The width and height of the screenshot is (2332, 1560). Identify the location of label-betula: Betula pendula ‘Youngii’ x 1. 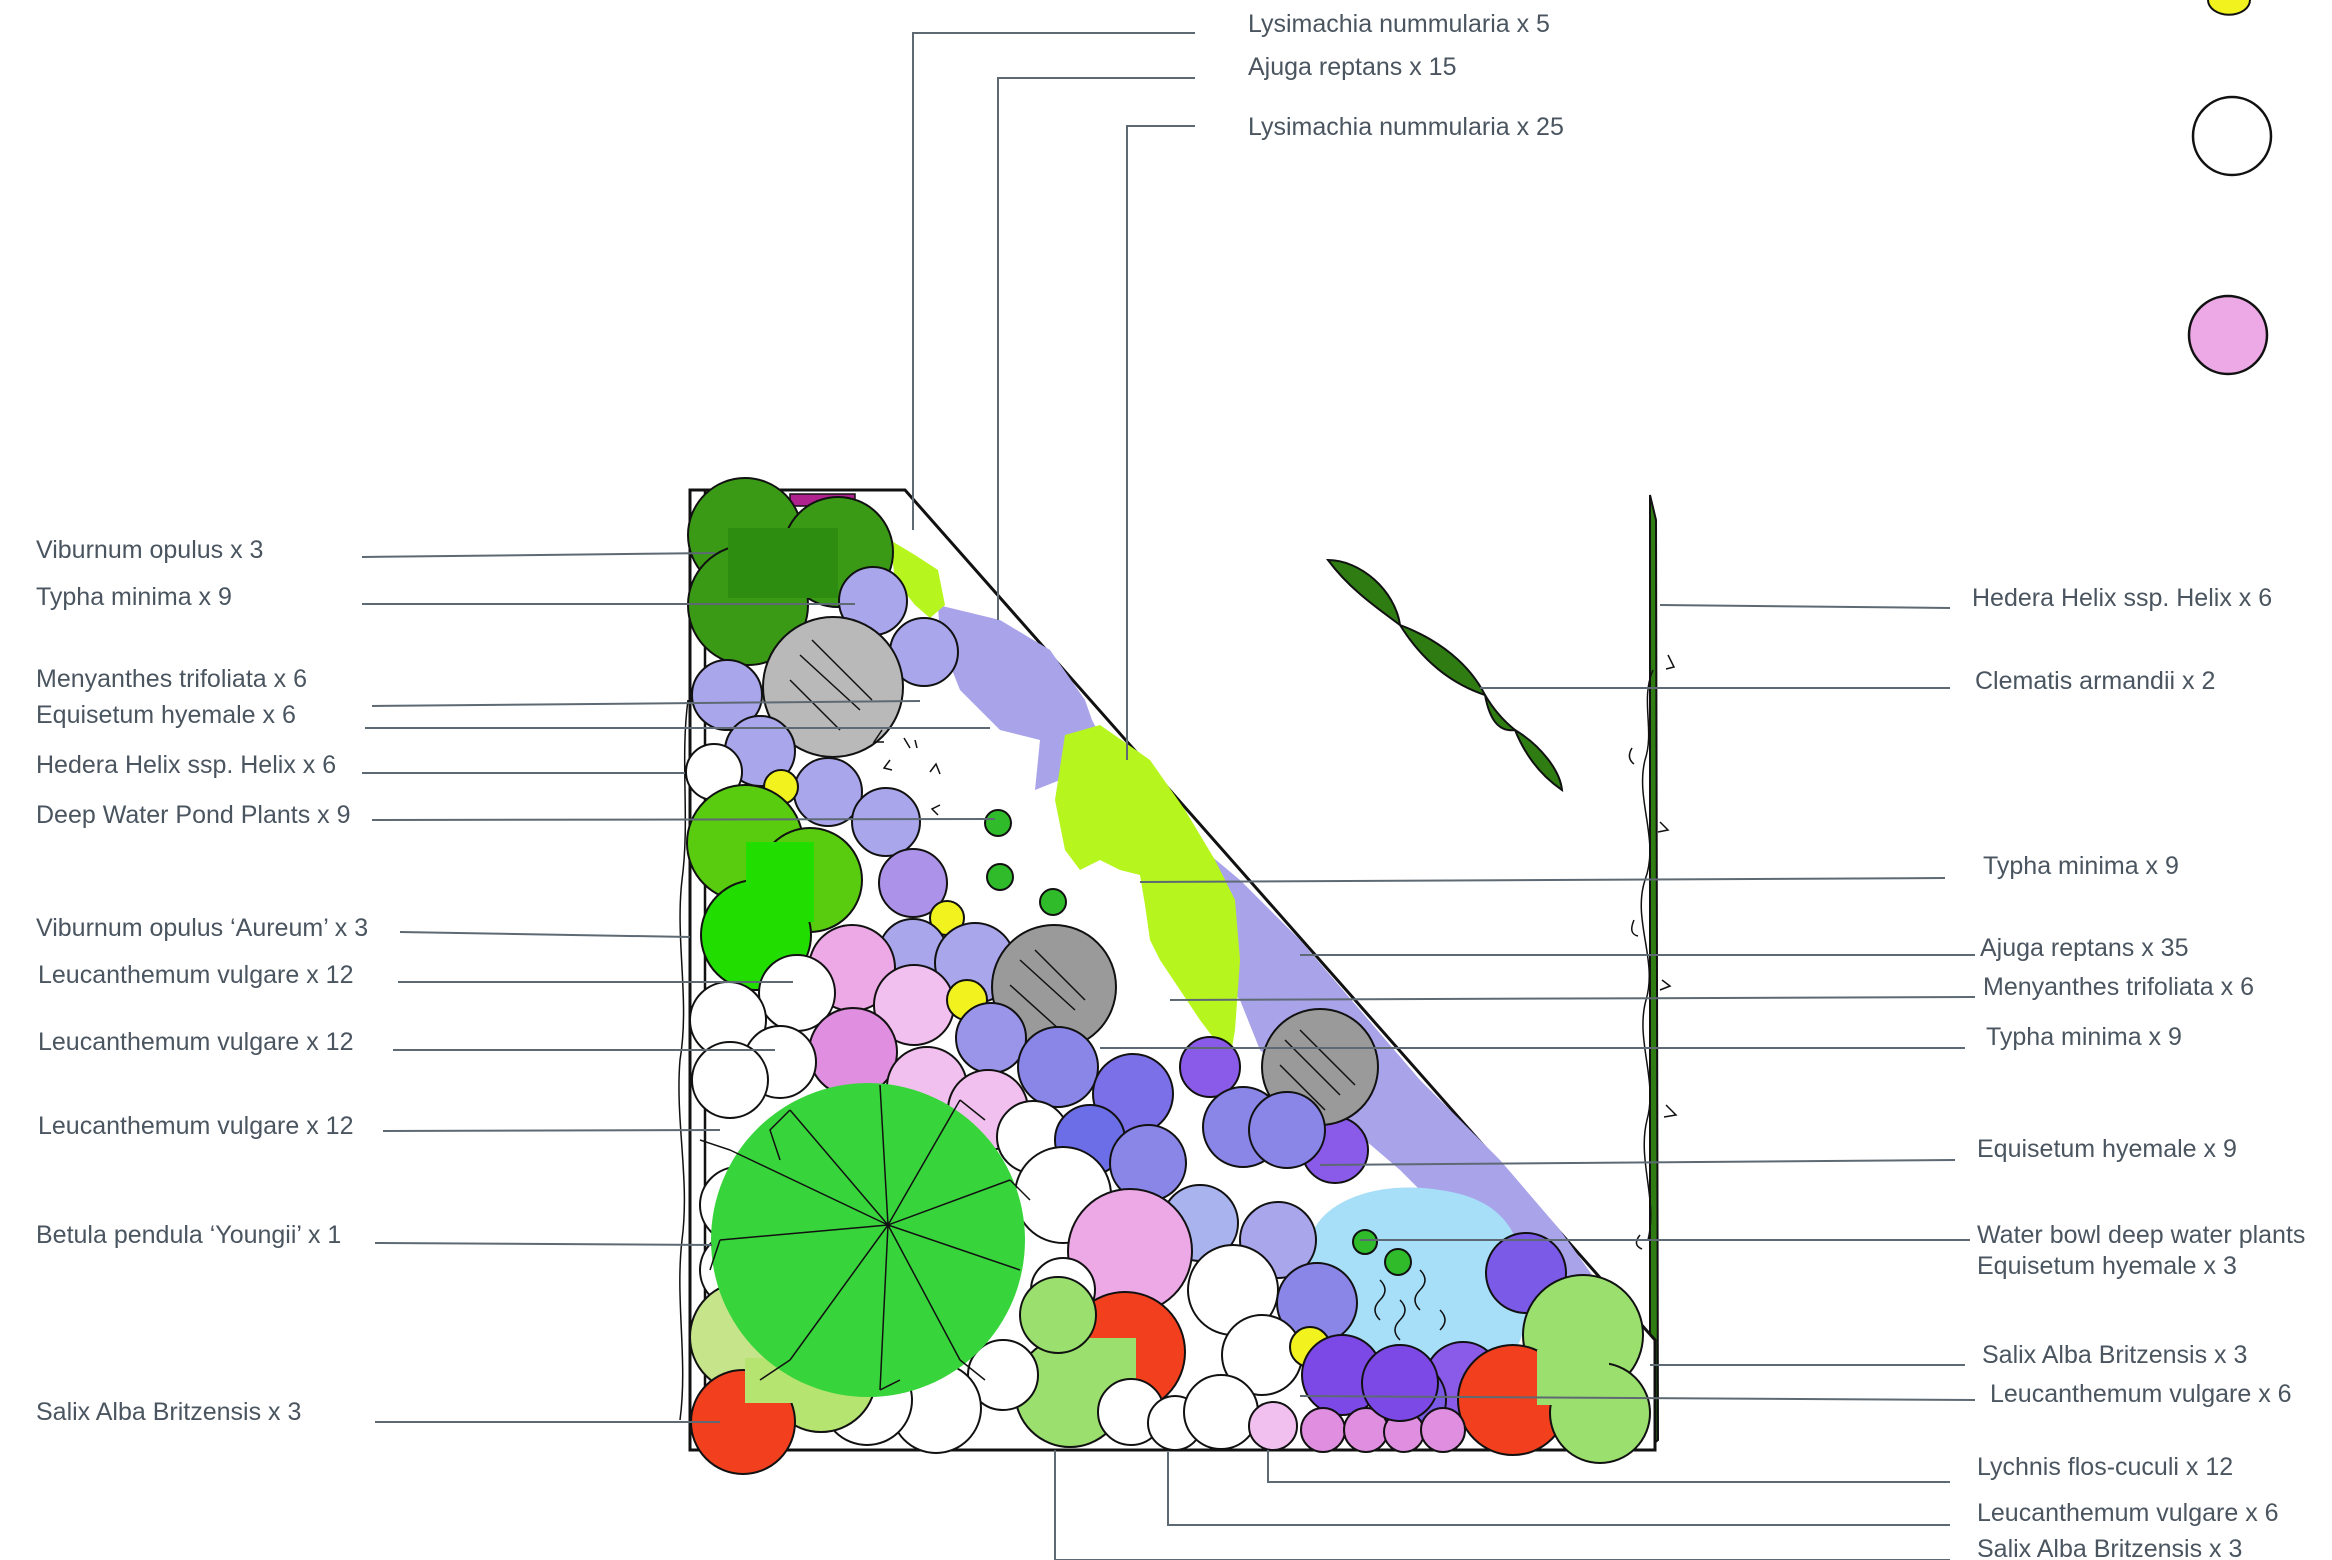
(188, 1235).